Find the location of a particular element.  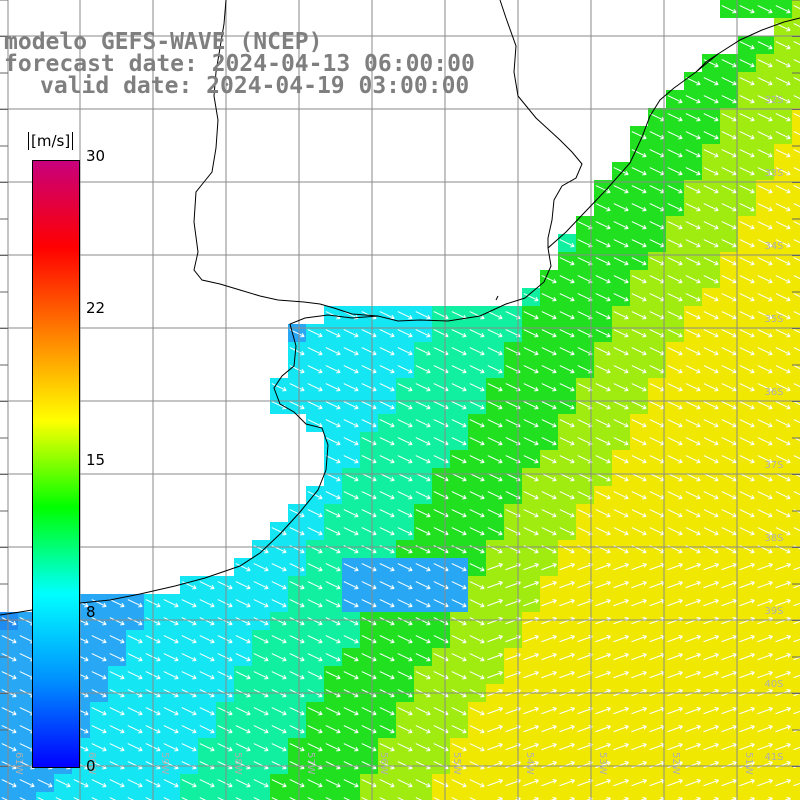

lat-label: 32S is located at coordinates (773, 100).